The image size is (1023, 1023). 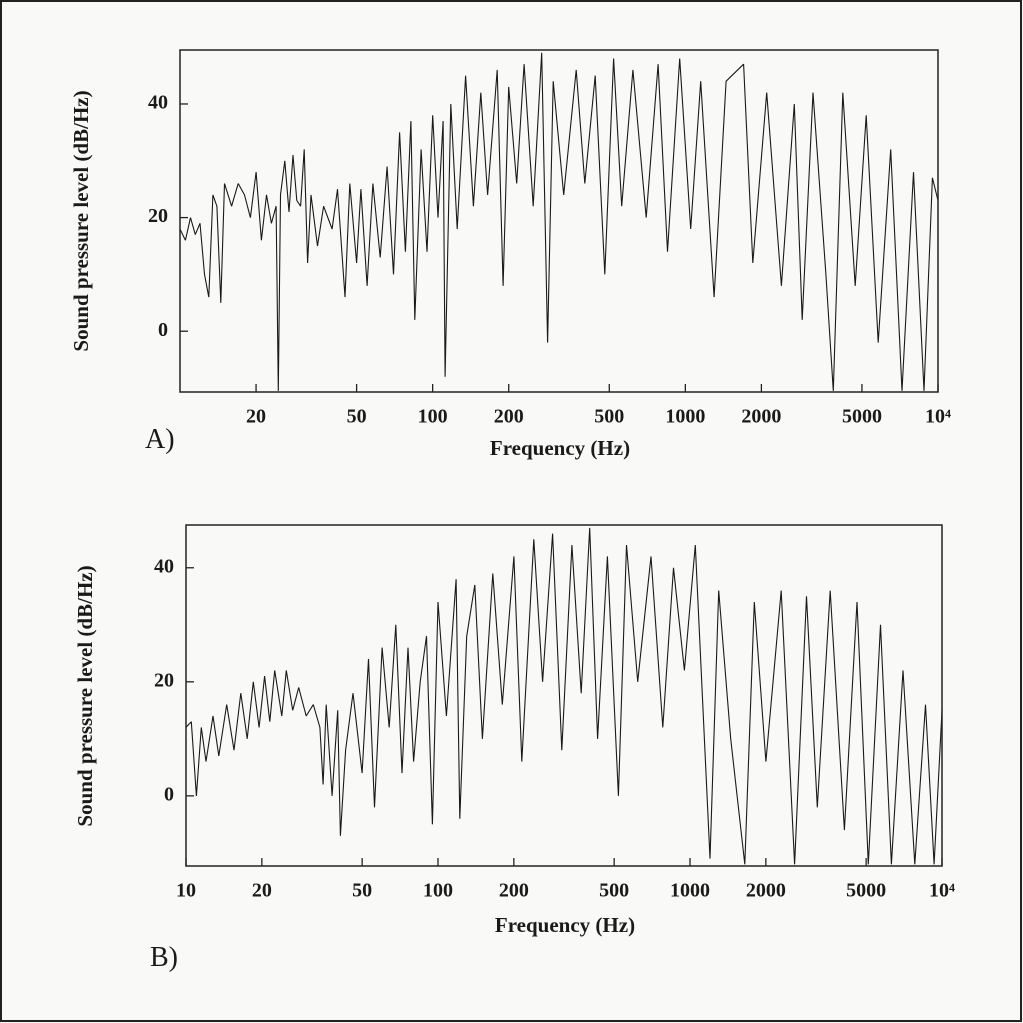 What do you see at coordinates (164, 957) in the screenshot?
I see `panel-label: B)` at bounding box center [164, 957].